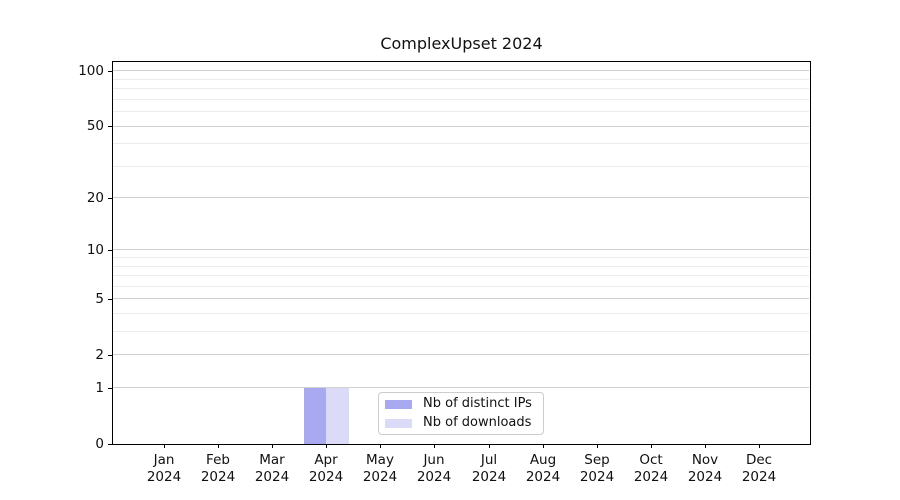 This screenshot has width=900, height=500. I want to click on x-axis-tick-label: Nov 2024, so click(705, 469).